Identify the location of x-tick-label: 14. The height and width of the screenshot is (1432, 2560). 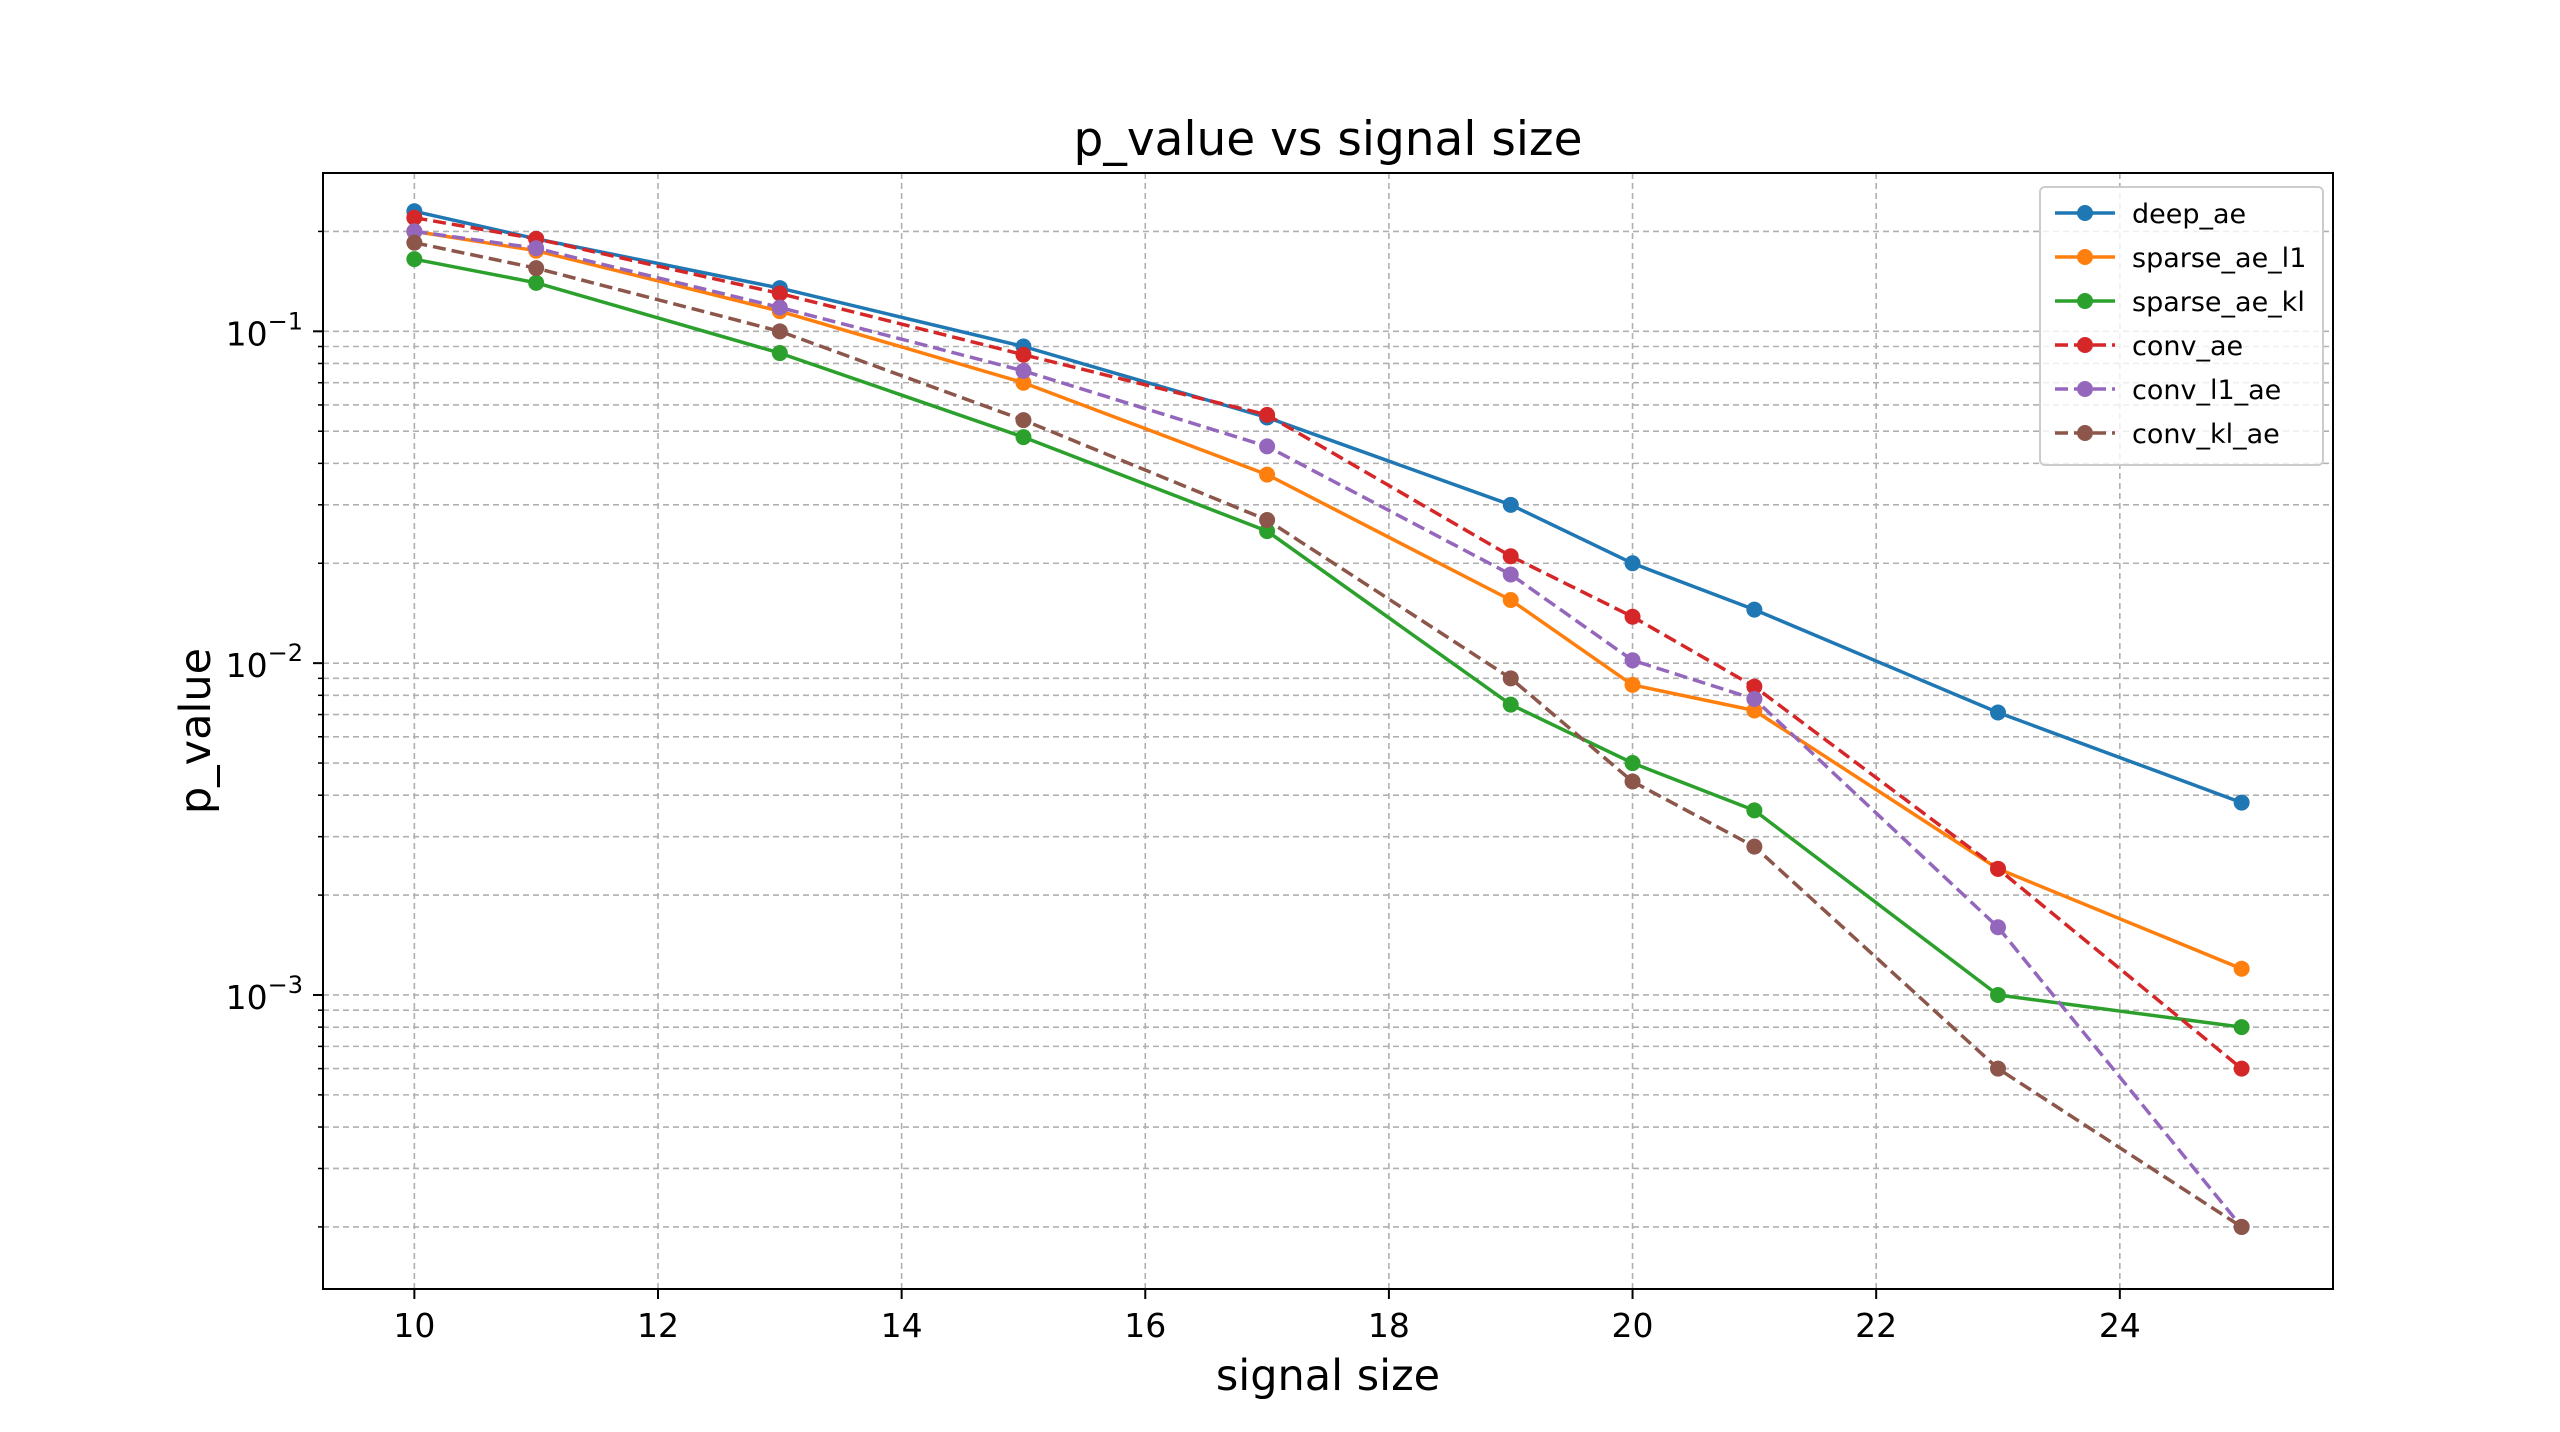
(902, 1325).